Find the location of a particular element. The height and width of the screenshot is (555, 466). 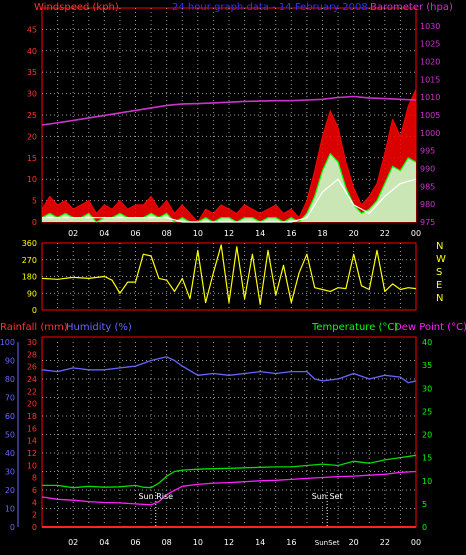

rain-tick-label: 0 is located at coordinates (34, 527).